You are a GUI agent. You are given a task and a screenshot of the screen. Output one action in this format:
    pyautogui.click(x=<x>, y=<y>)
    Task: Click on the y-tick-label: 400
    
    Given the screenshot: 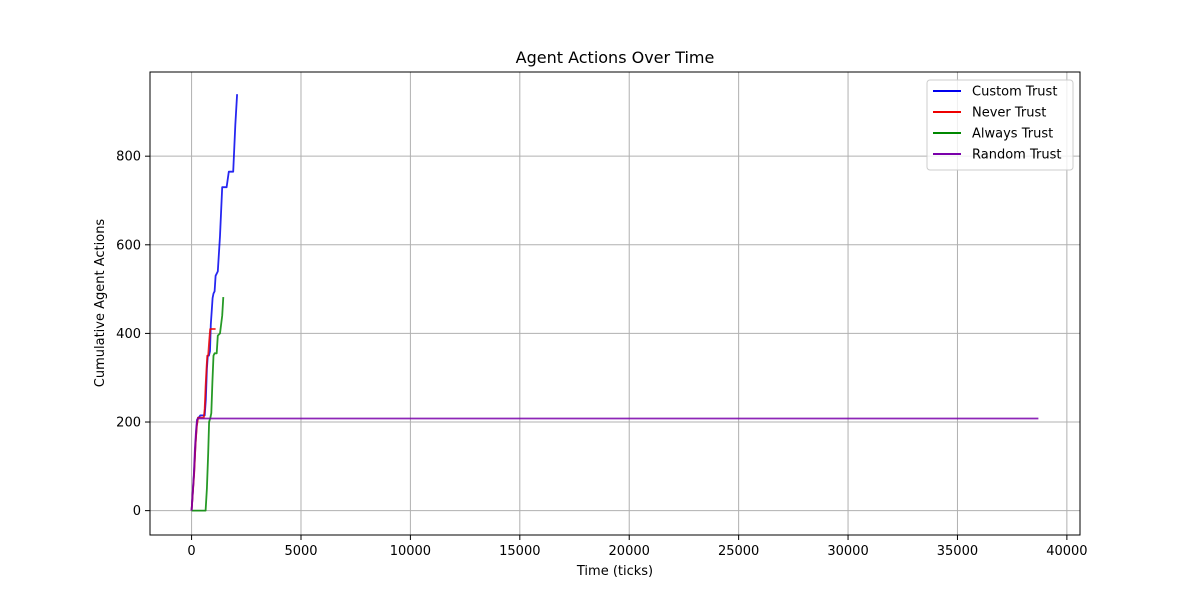 What is the action you would take?
    pyautogui.click(x=128, y=334)
    